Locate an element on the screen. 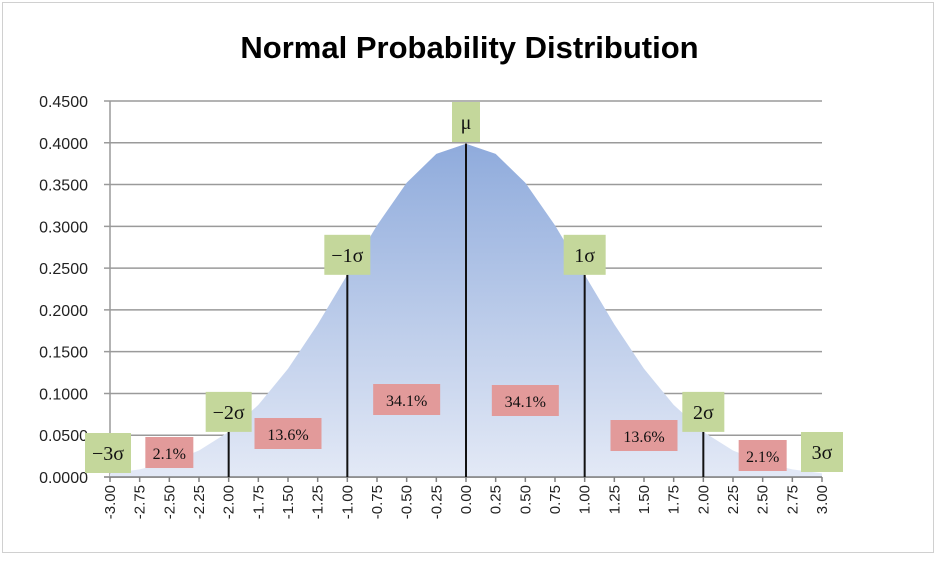 This screenshot has height=562, width=939. x-tick-label: 2.75 is located at coordinates (792, 499).